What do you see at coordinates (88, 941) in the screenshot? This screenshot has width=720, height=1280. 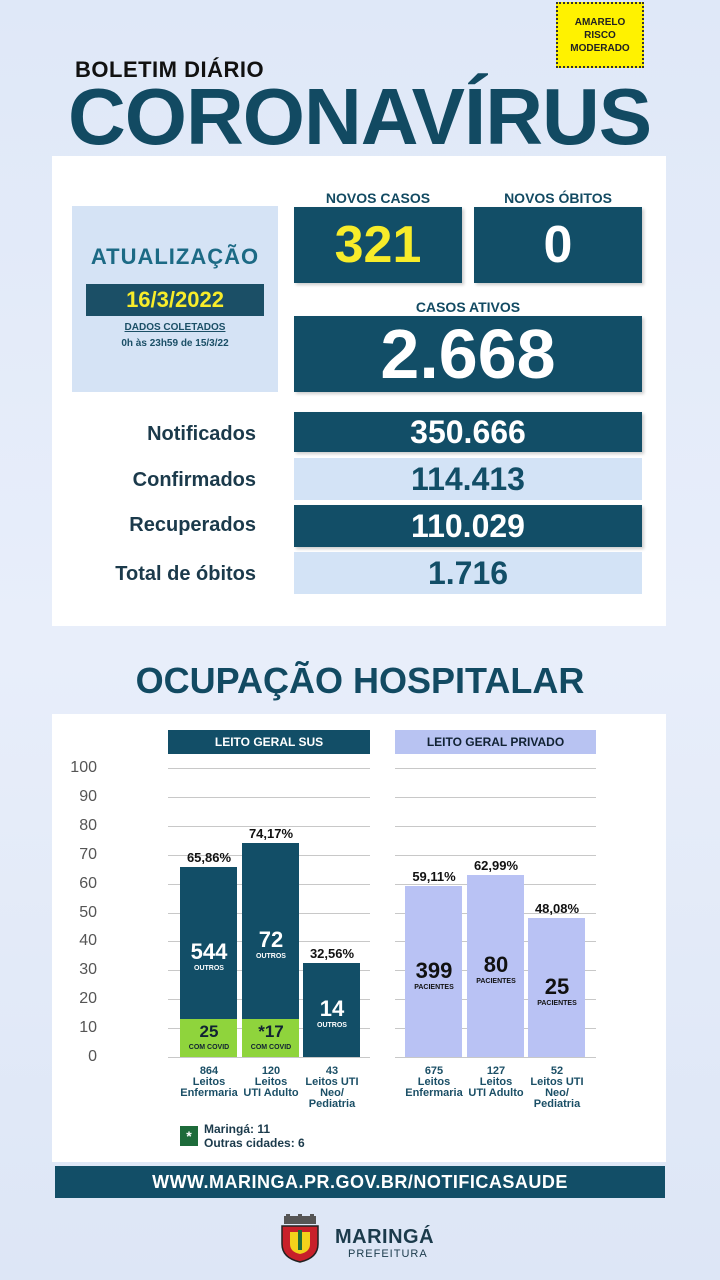 I see `y-tick-label: 40` at bounding box center [88, 941].